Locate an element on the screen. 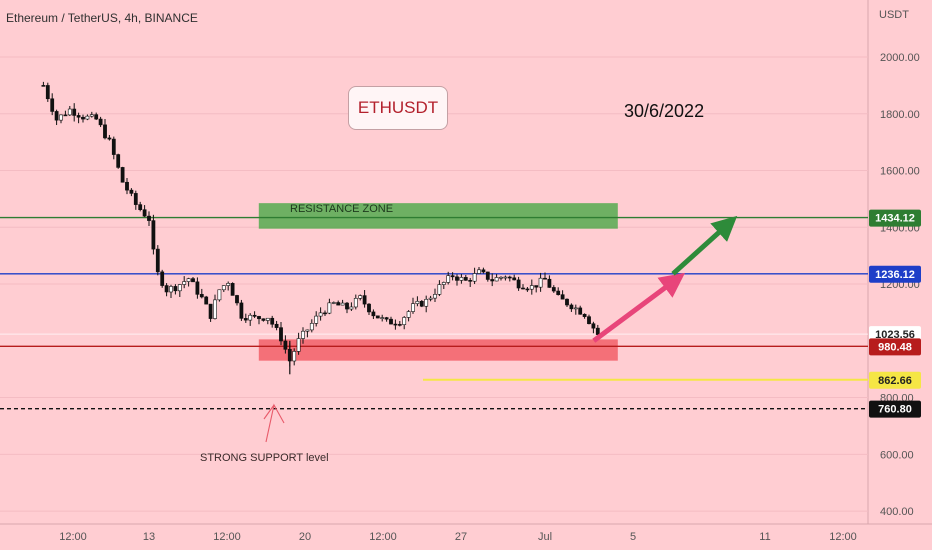 Image resolution: width=932 pixels, height=550 pixels. price-tag-label: 1434.12 is located at coordinates (895, 219).